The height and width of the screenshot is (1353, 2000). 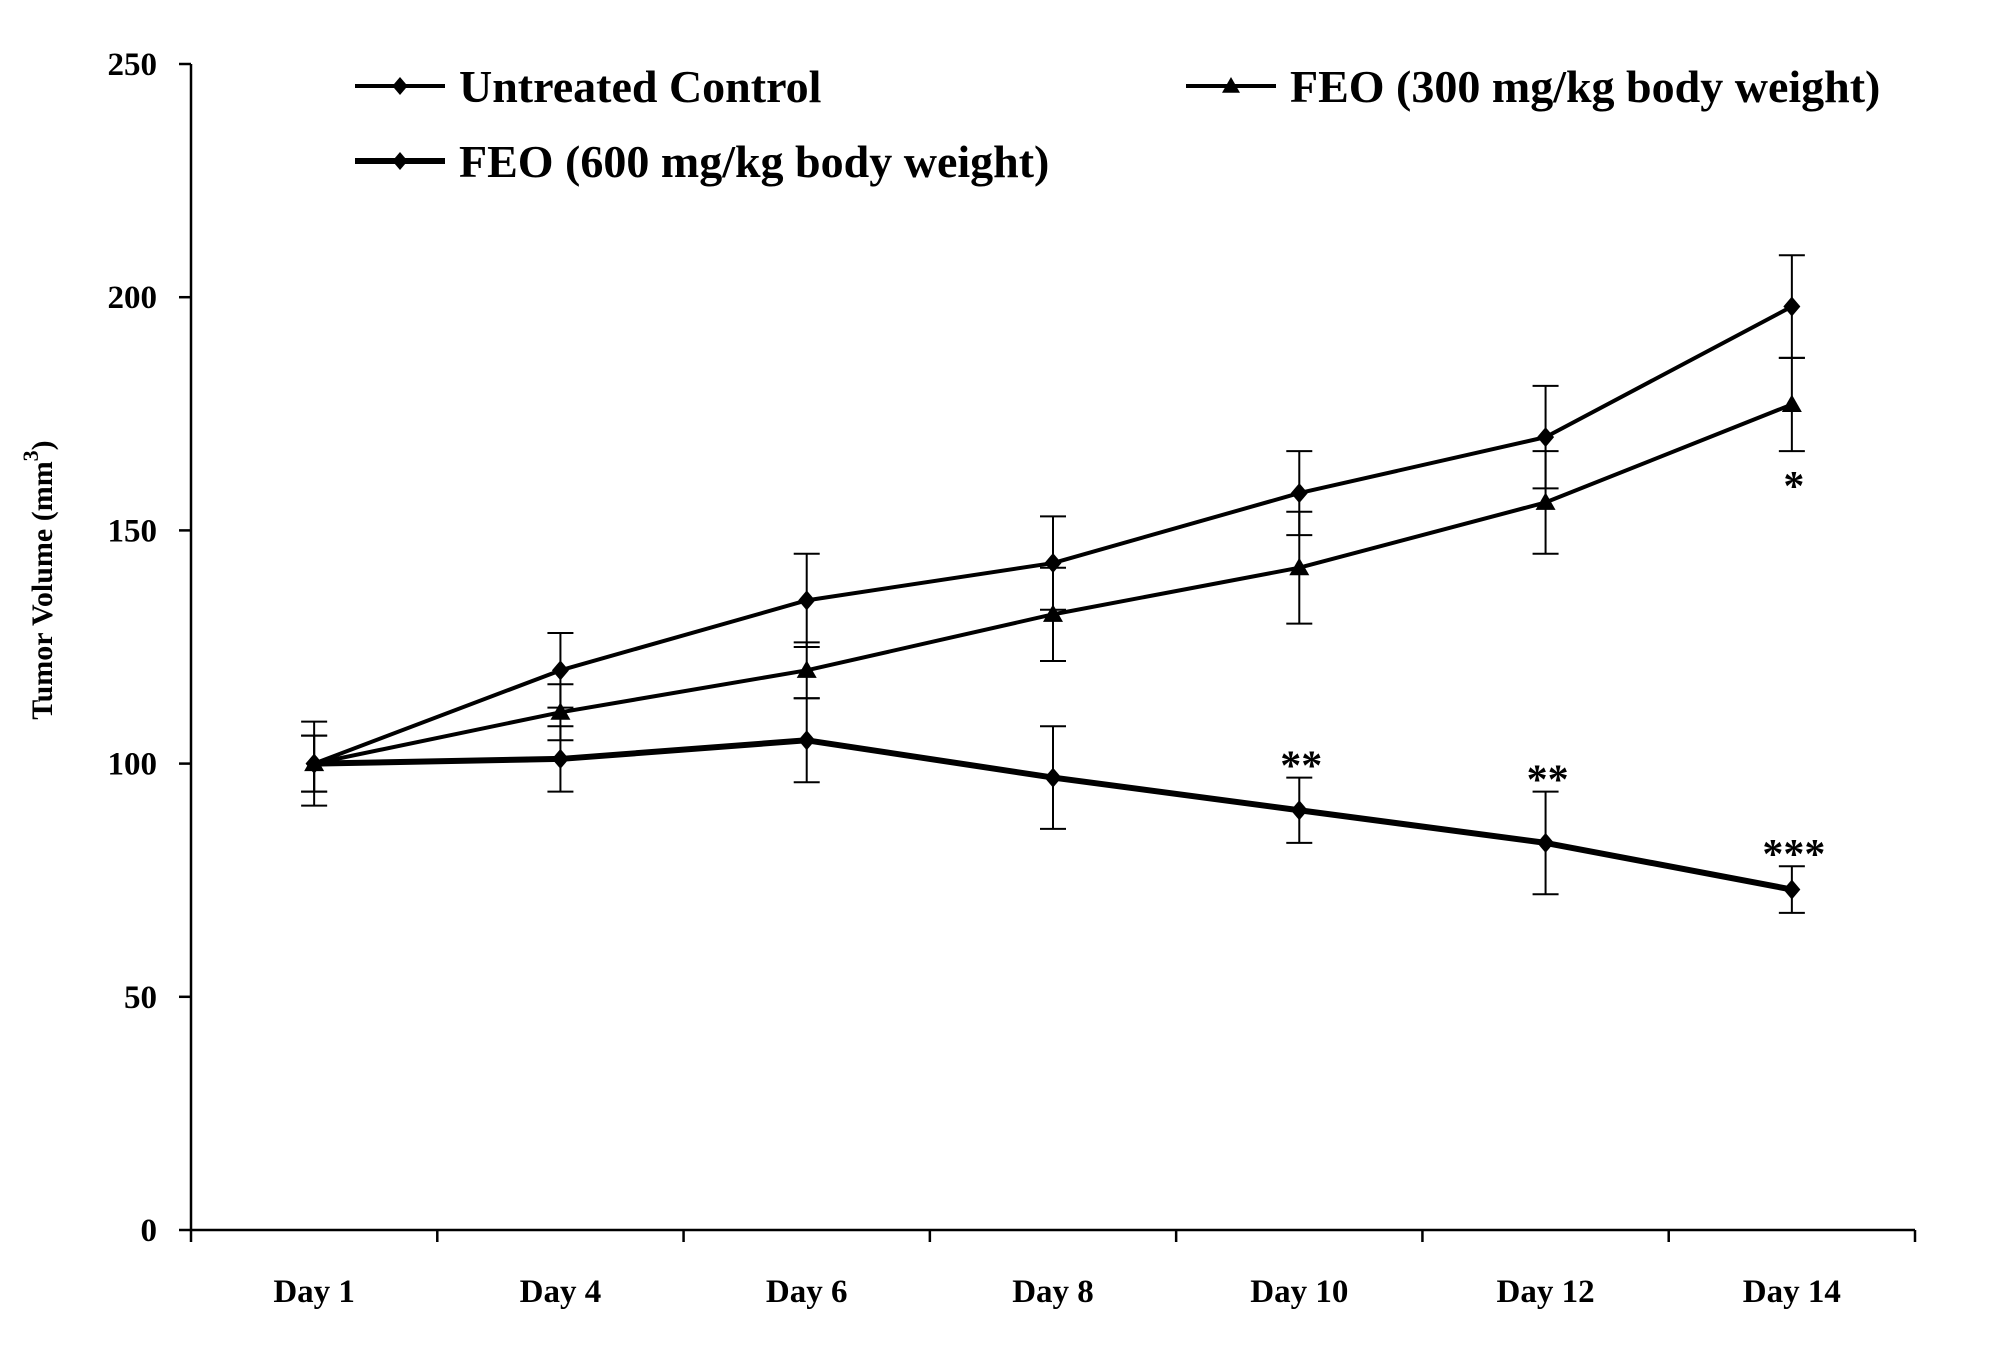 What do you see at coordinates (30, 455) in the screenshot?
I see `y-axis-label-superscript: 3` at bounding box center [30, 455].